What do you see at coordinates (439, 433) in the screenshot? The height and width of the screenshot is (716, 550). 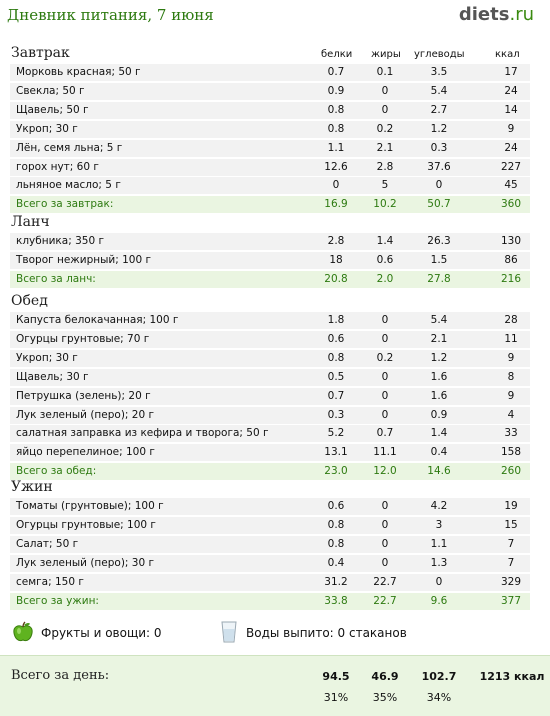 I see `food-carbs: 1.4` at bounding box center [439, 433].